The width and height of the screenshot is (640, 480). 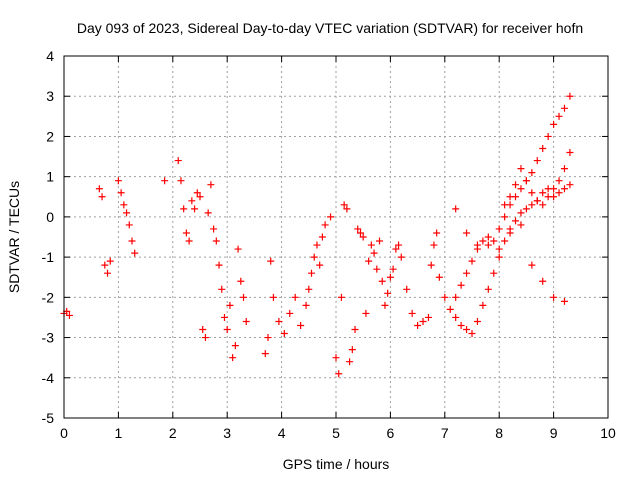 What do you see at coordinates (48, 378) in the screenshot?
I see `y-tick-label: -4` at bounding box center [48, 378].